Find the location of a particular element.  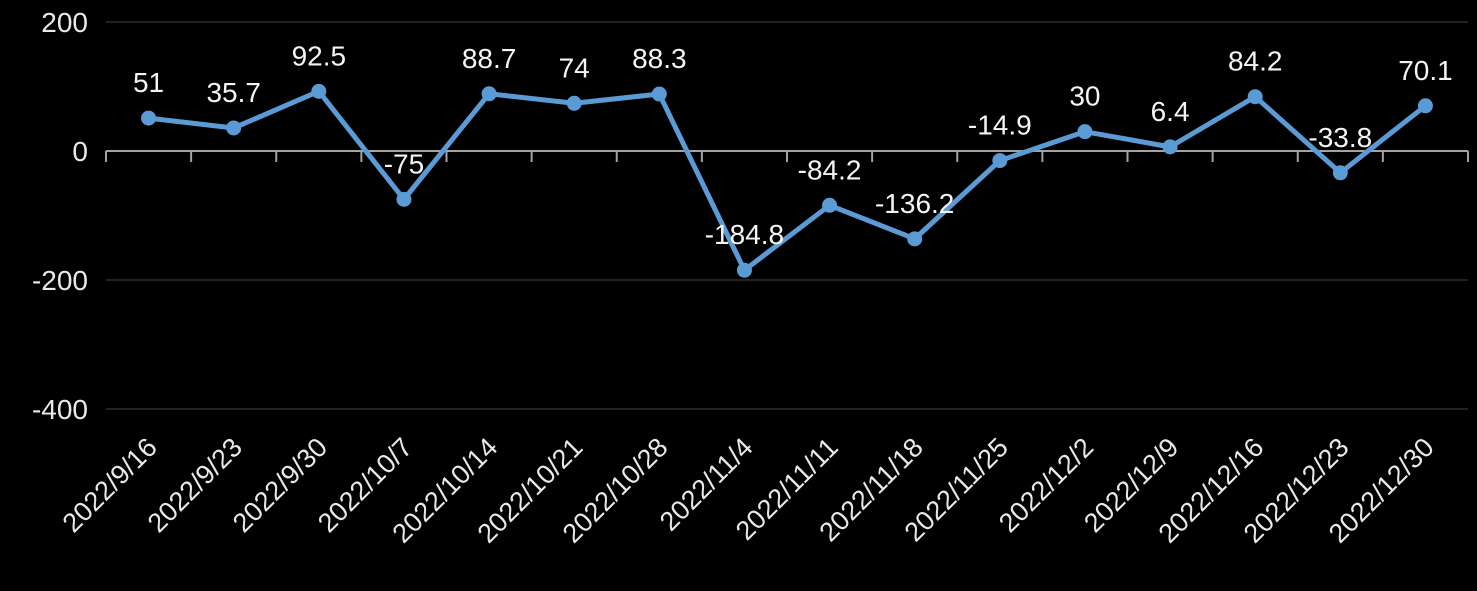

y-axis-tick-label: -200 is located at coordinates (60, 280).